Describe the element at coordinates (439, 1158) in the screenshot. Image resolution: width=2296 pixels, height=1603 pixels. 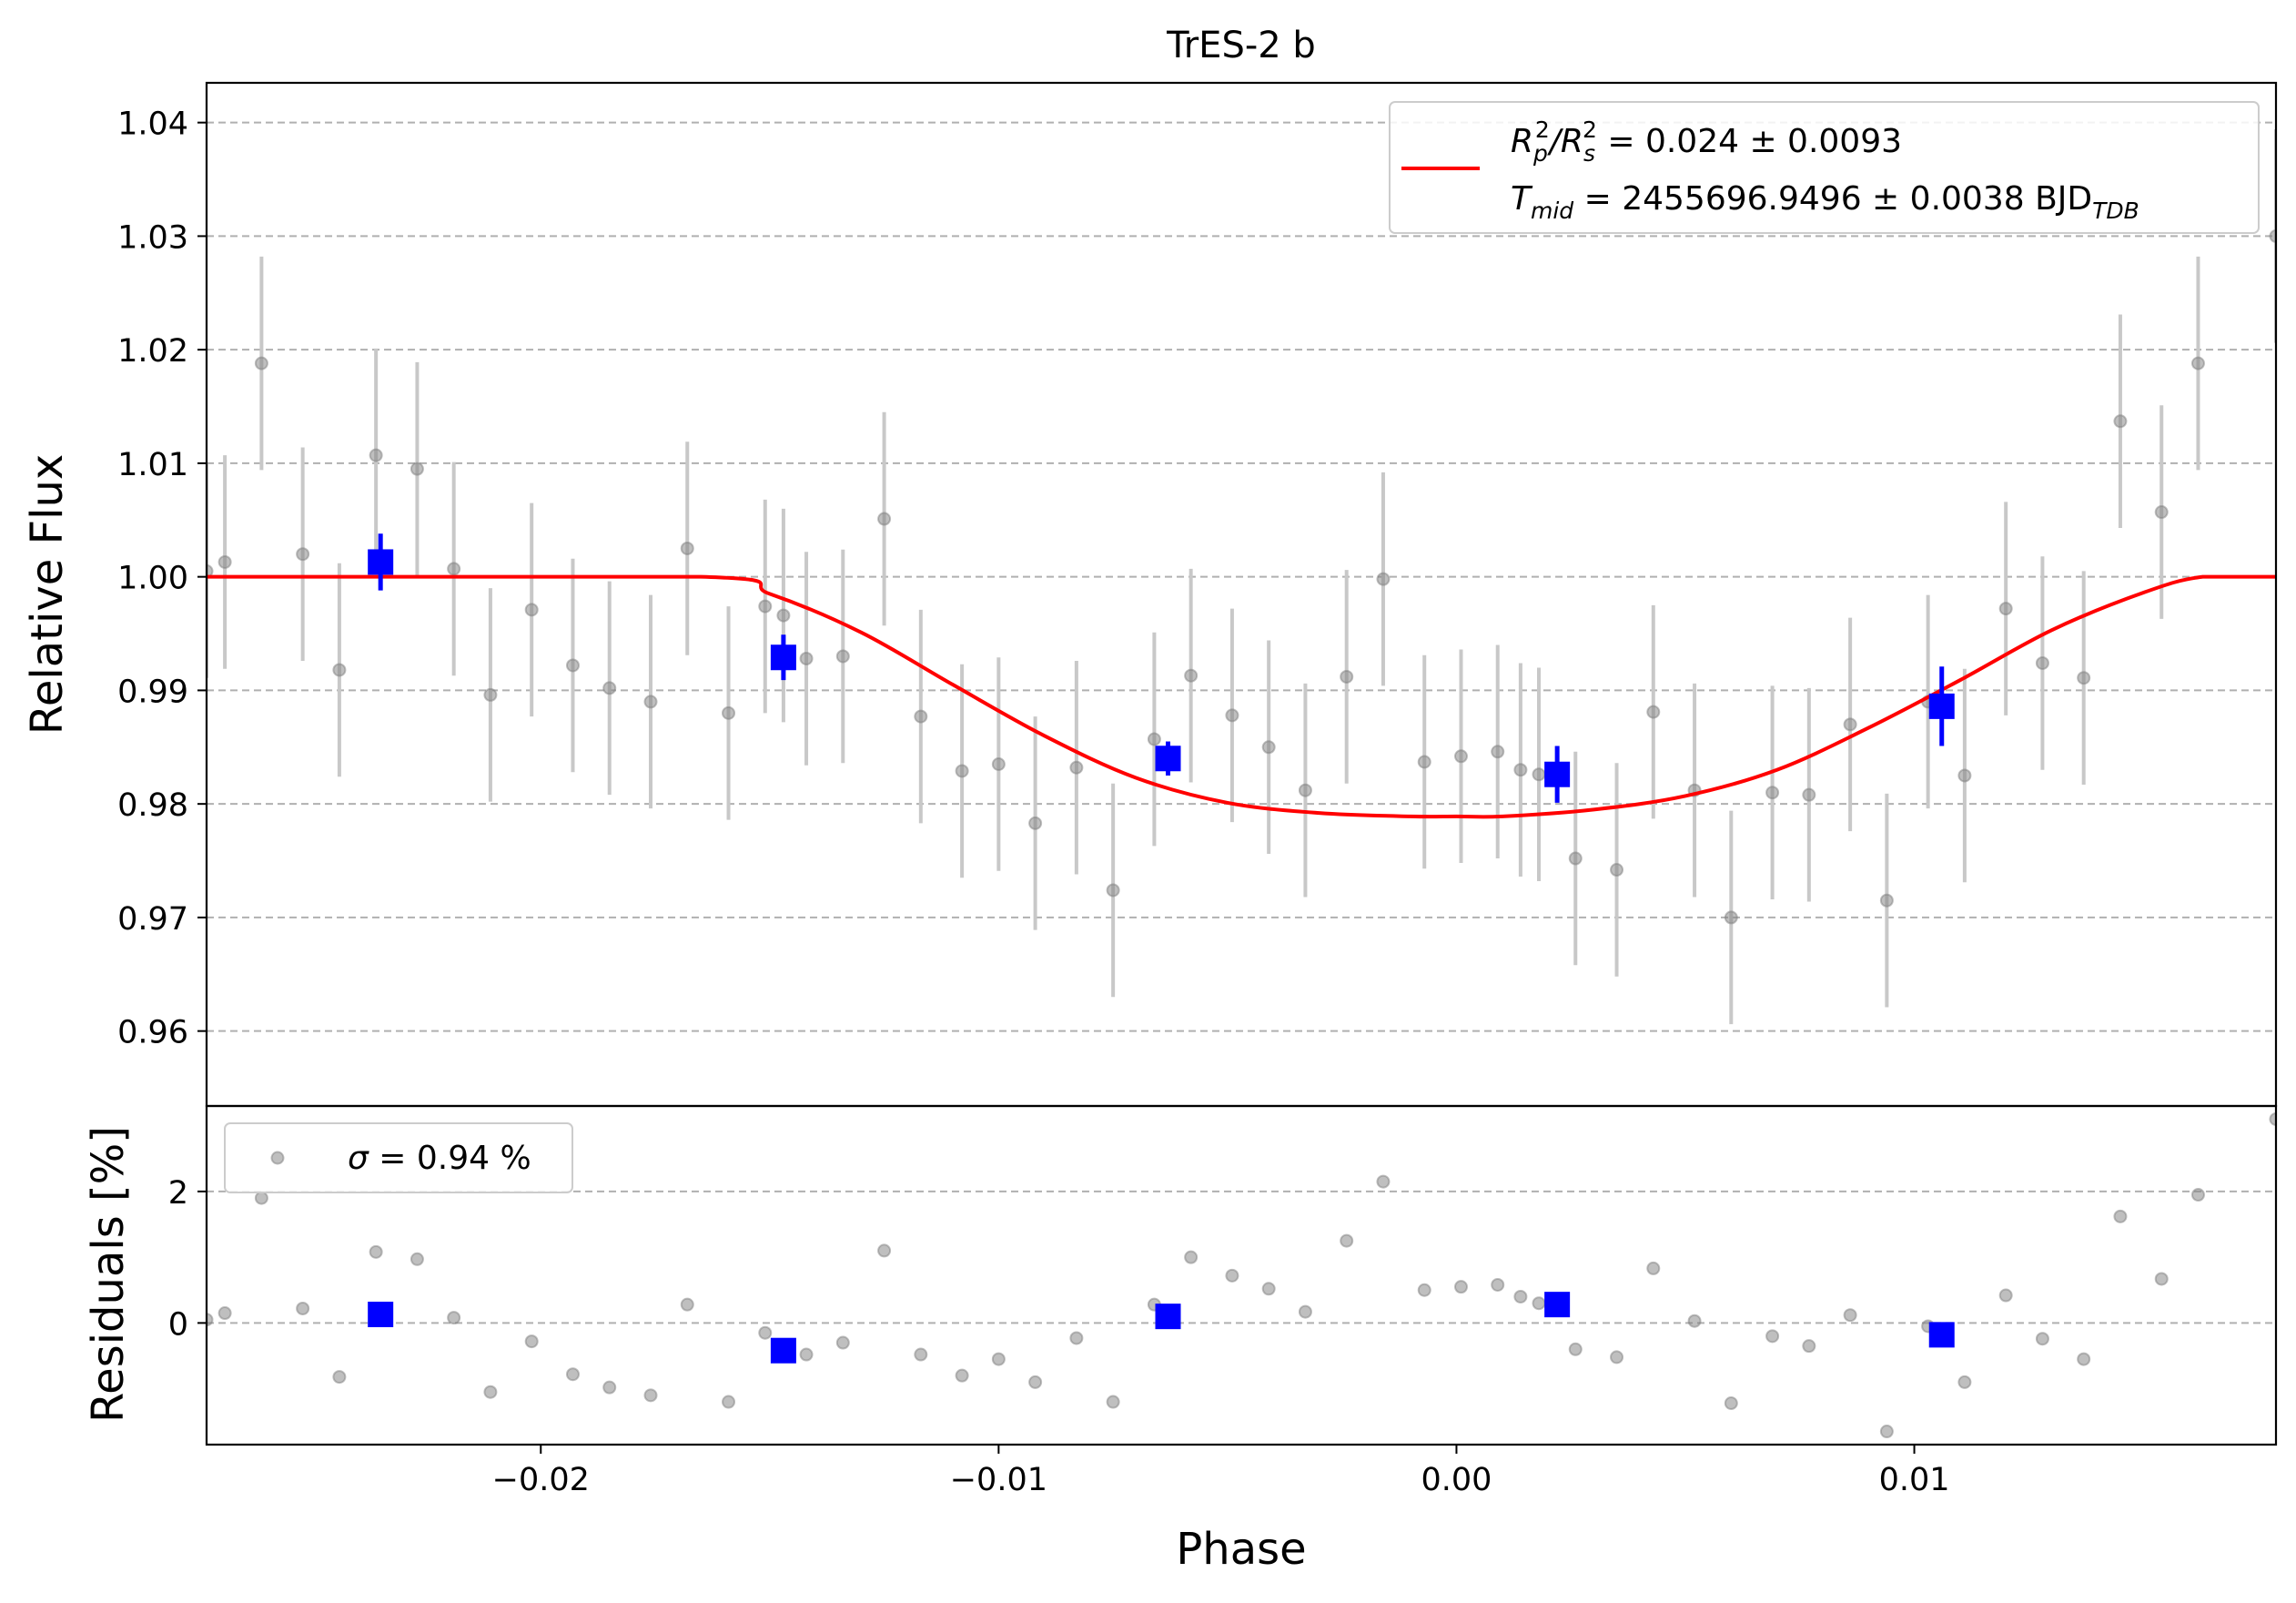
I see `legend-sigma-label: σ = 0.94 %` at that location.